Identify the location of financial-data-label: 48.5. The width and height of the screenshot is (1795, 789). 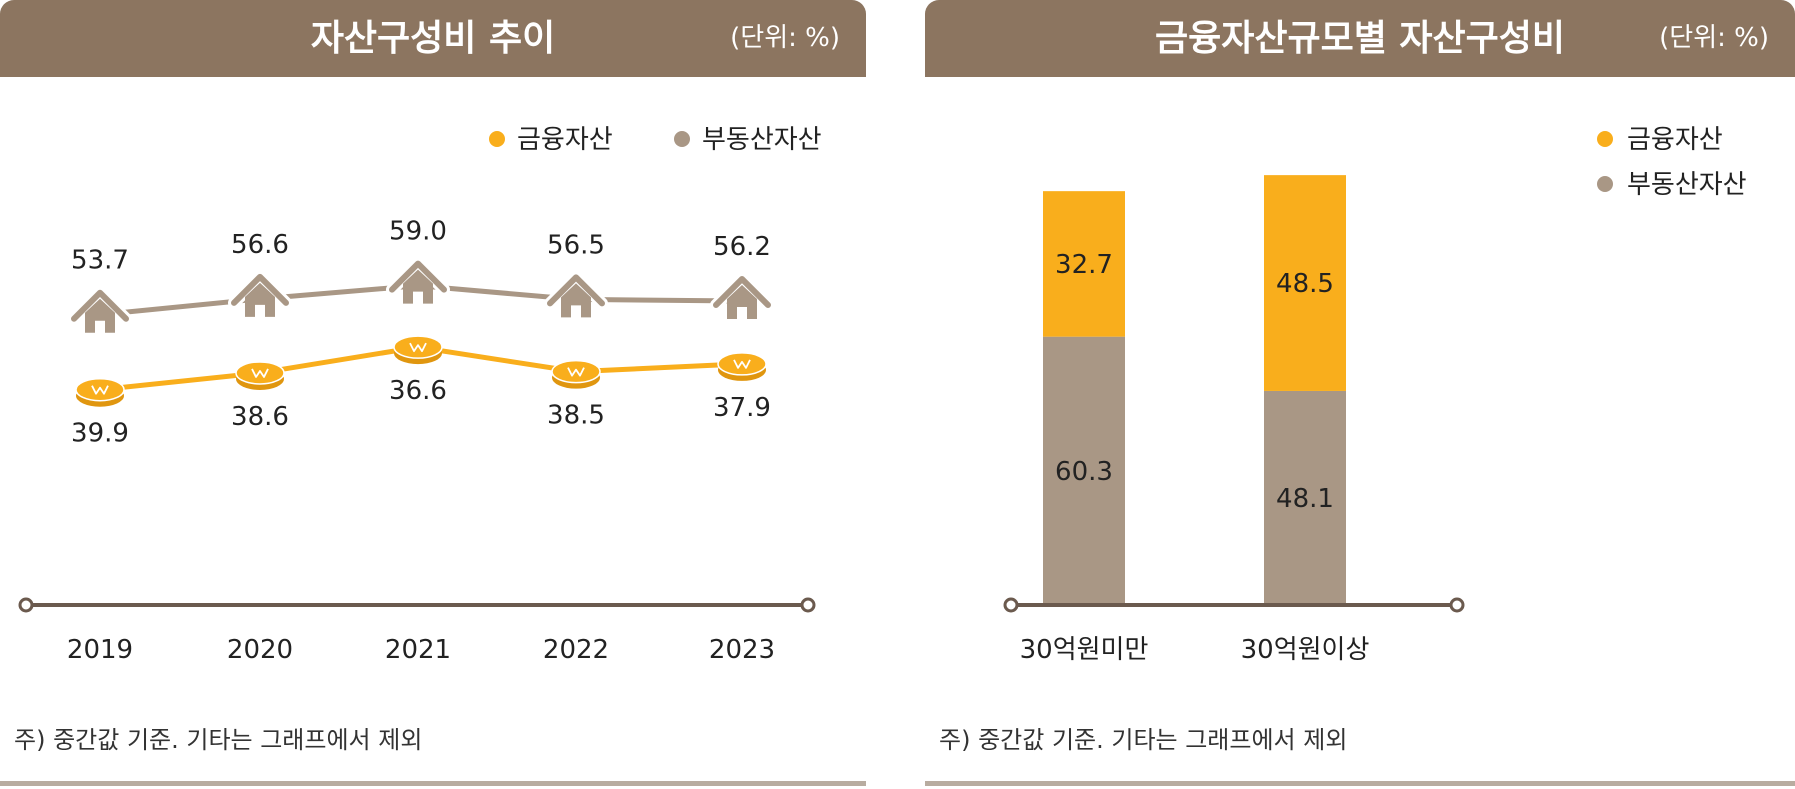
(1305, 284).